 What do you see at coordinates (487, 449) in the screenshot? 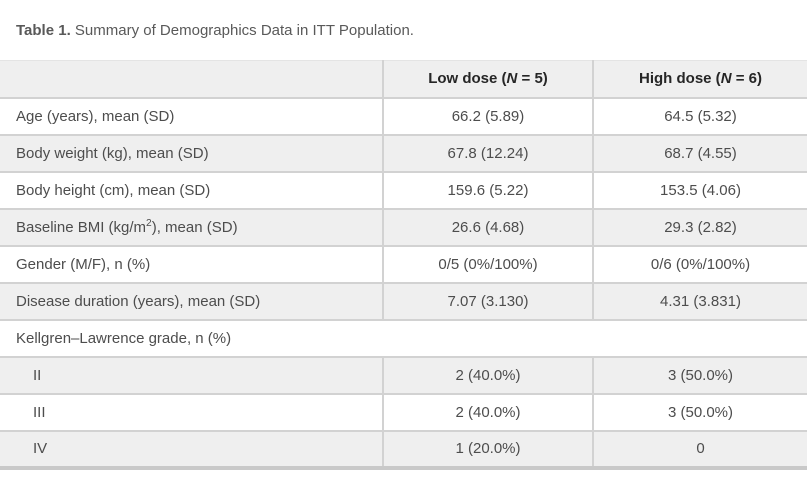
I see `cell-value-low: 1 (20.0%)` at bounding box center [487, 449].